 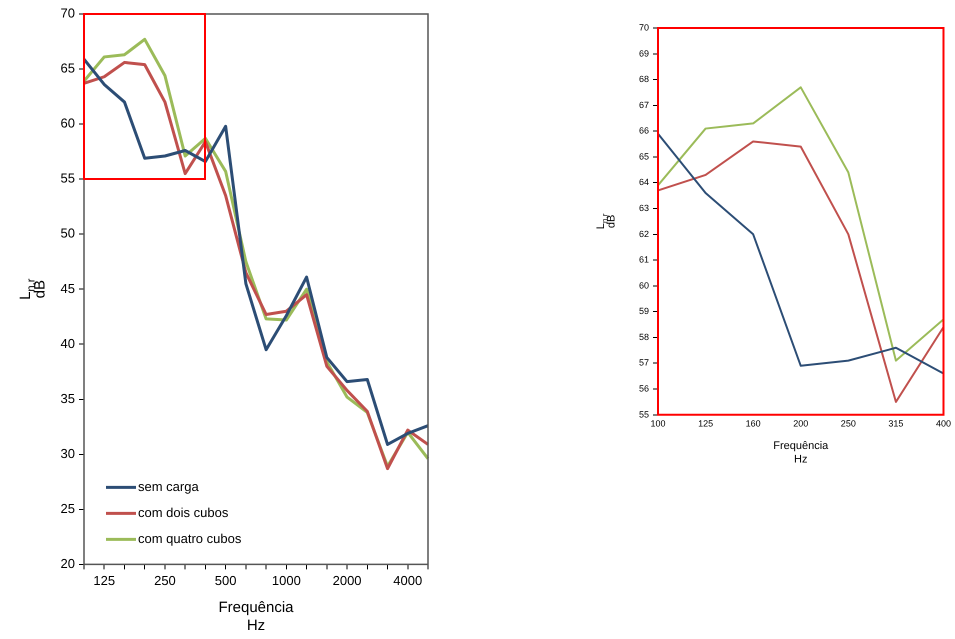 I want to click on y-tick-label: 57, so click(x=643, y=363).